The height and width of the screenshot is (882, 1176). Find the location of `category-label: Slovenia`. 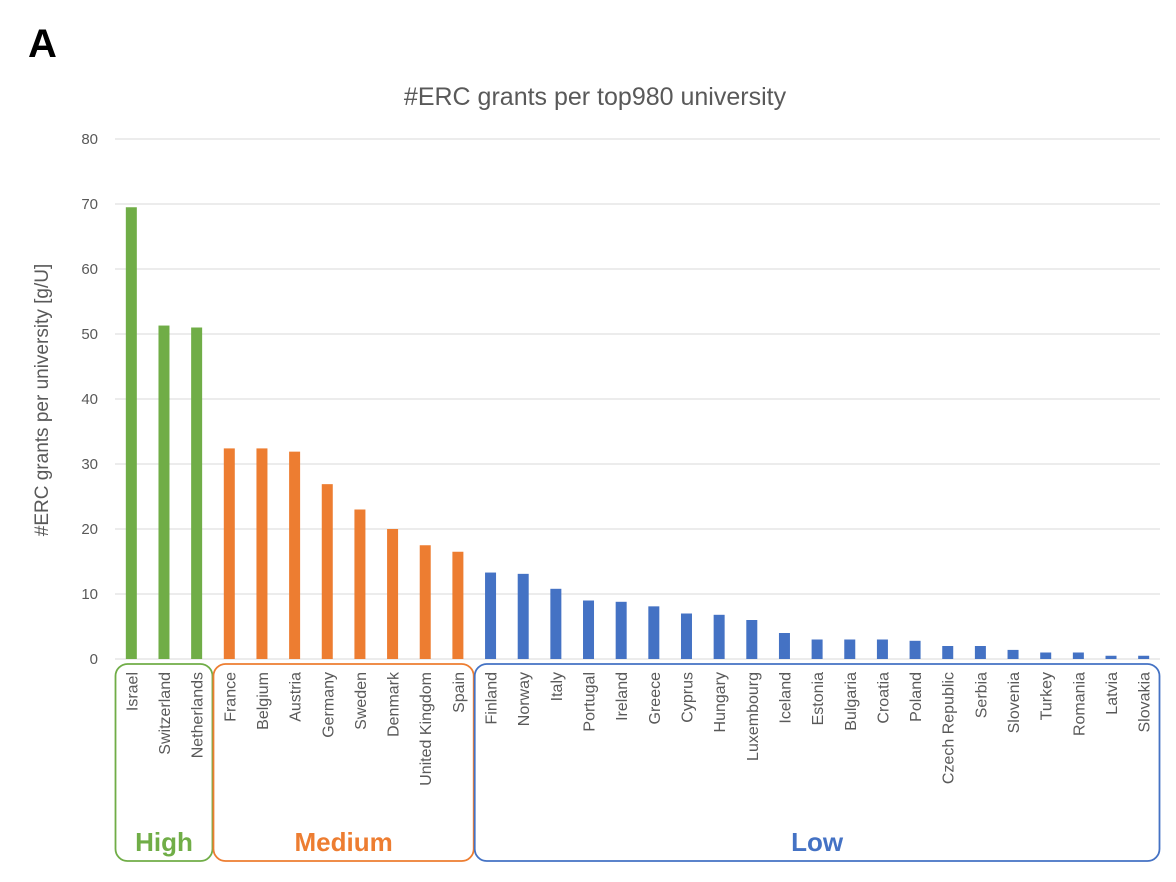

category-label: Slovenia is located at coordinates (1014, 702).